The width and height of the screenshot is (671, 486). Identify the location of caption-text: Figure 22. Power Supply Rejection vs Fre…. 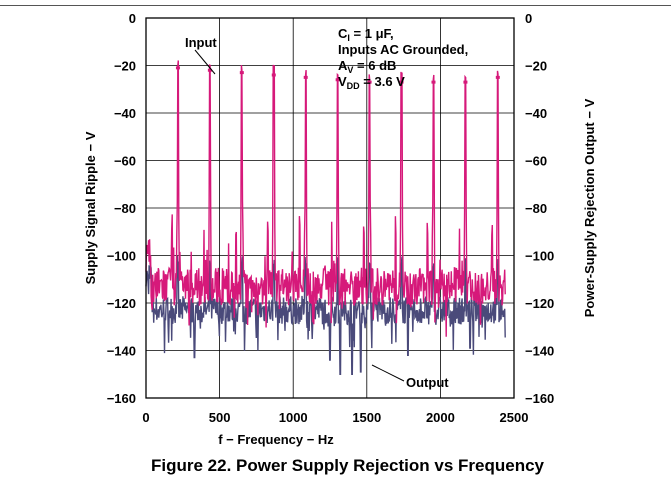
(347, 465).